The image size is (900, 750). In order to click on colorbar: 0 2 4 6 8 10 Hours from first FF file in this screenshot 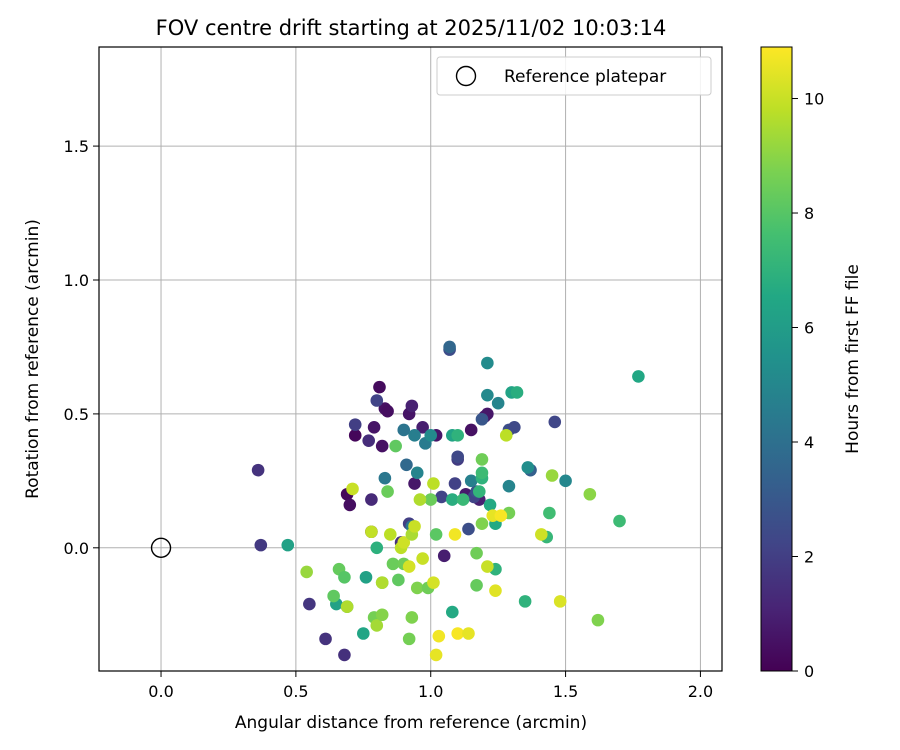, I will do `click(811, 363)`.